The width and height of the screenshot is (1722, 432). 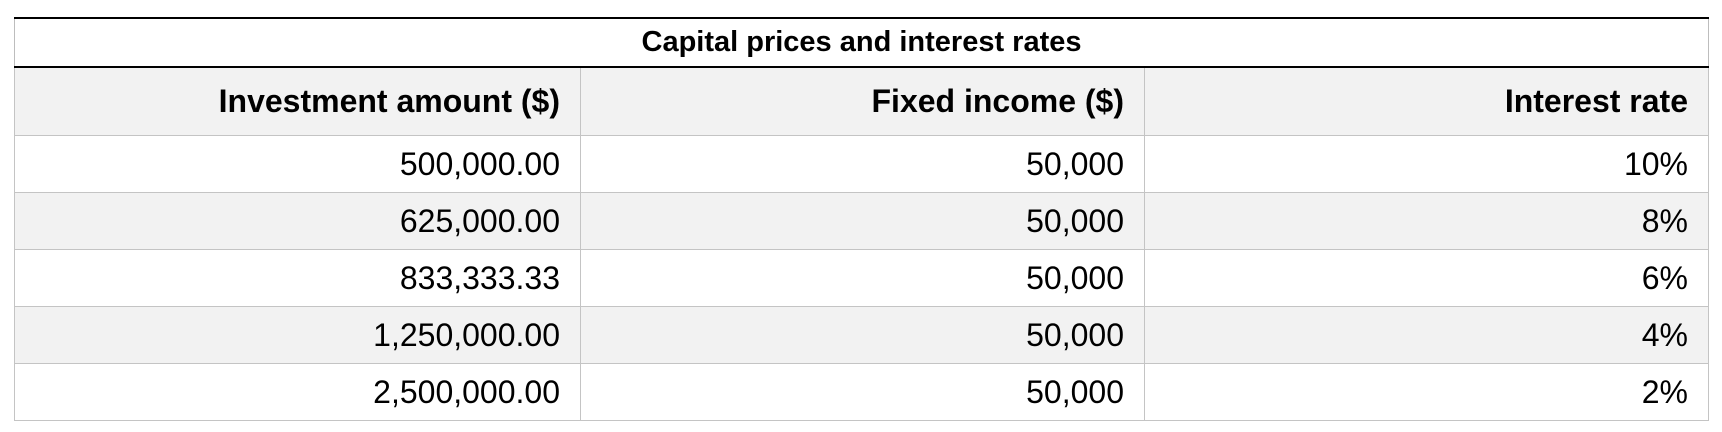 I want to click on table-row: 2,500,000.00 50,000 2%, so click(x=861, y=392).